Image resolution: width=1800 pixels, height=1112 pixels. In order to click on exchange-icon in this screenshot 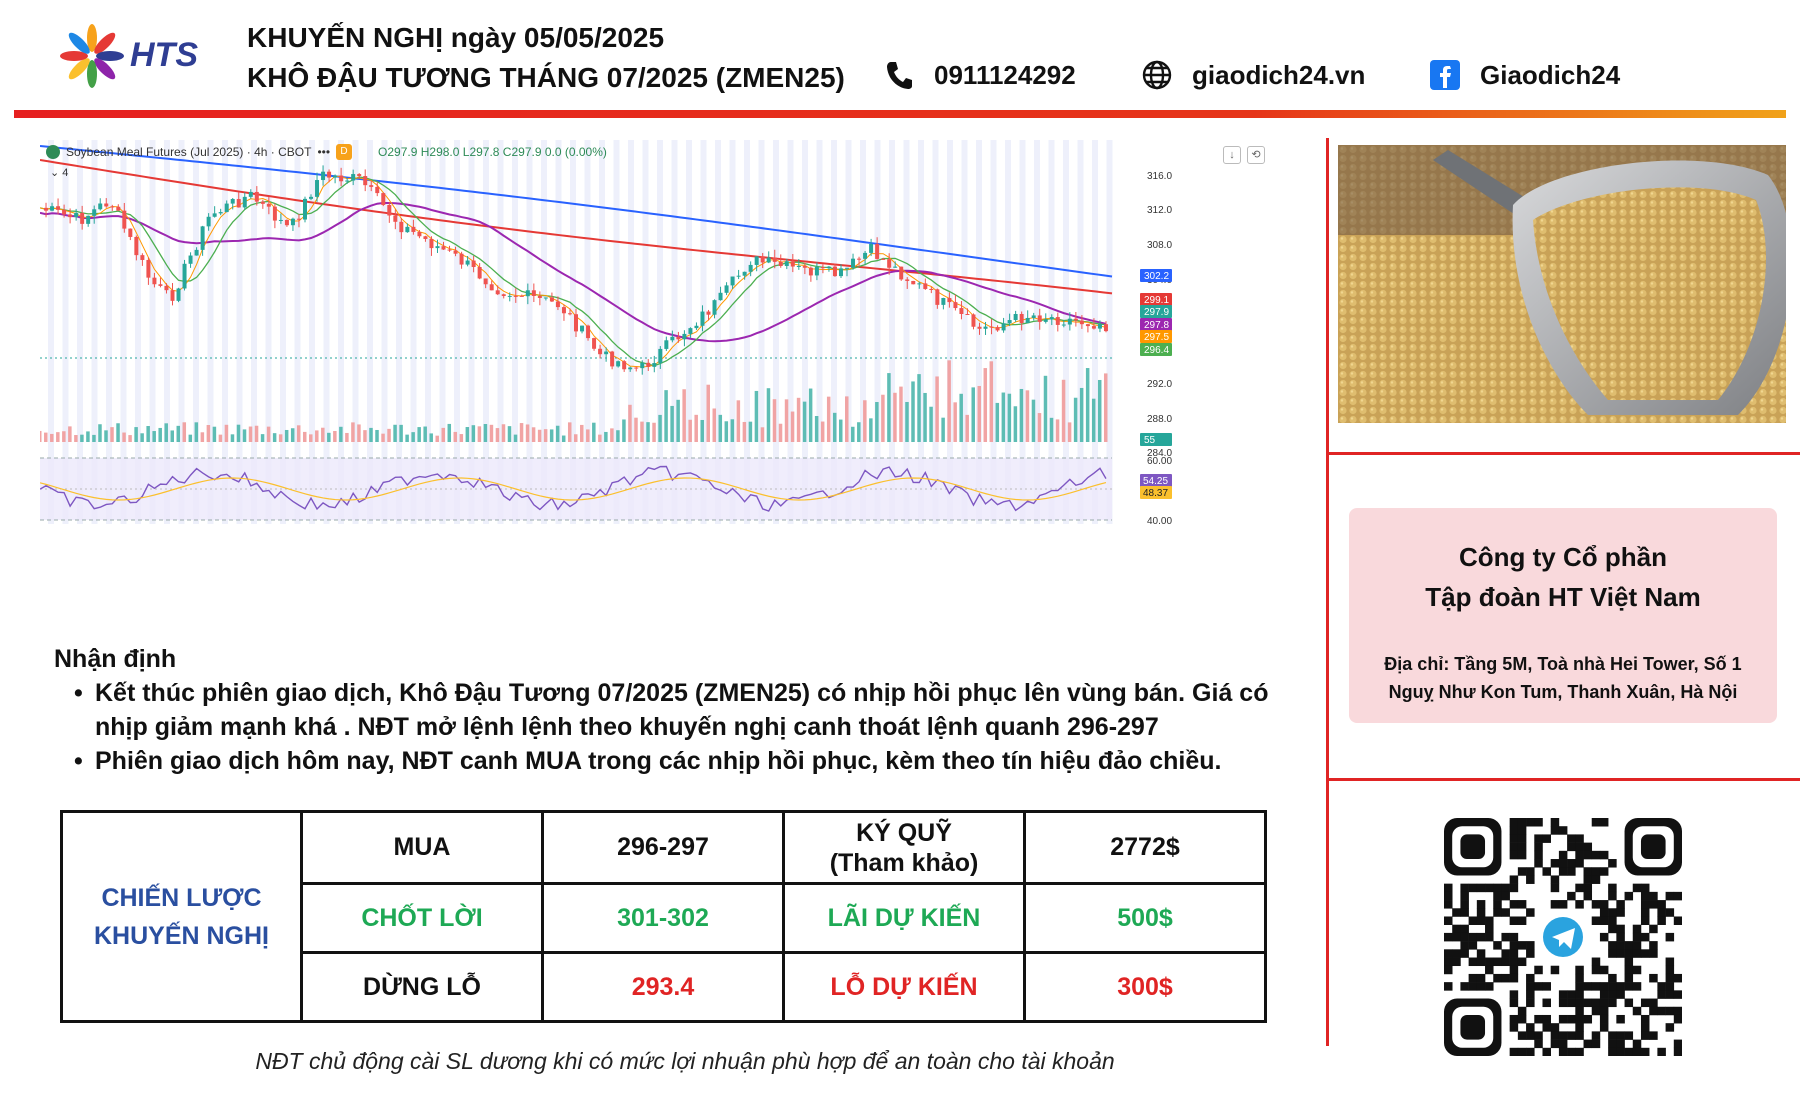, I will do `click(53, 152)`.